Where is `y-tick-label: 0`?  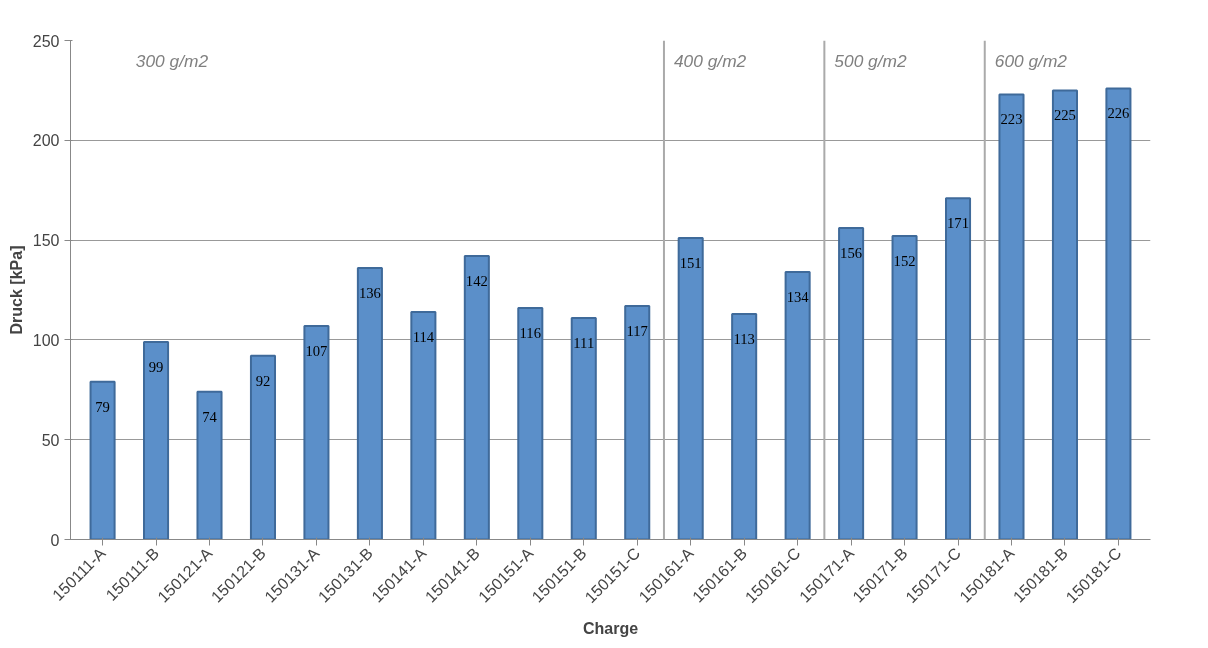
y-tick-label: 0 is located at coordinates (55, 540).